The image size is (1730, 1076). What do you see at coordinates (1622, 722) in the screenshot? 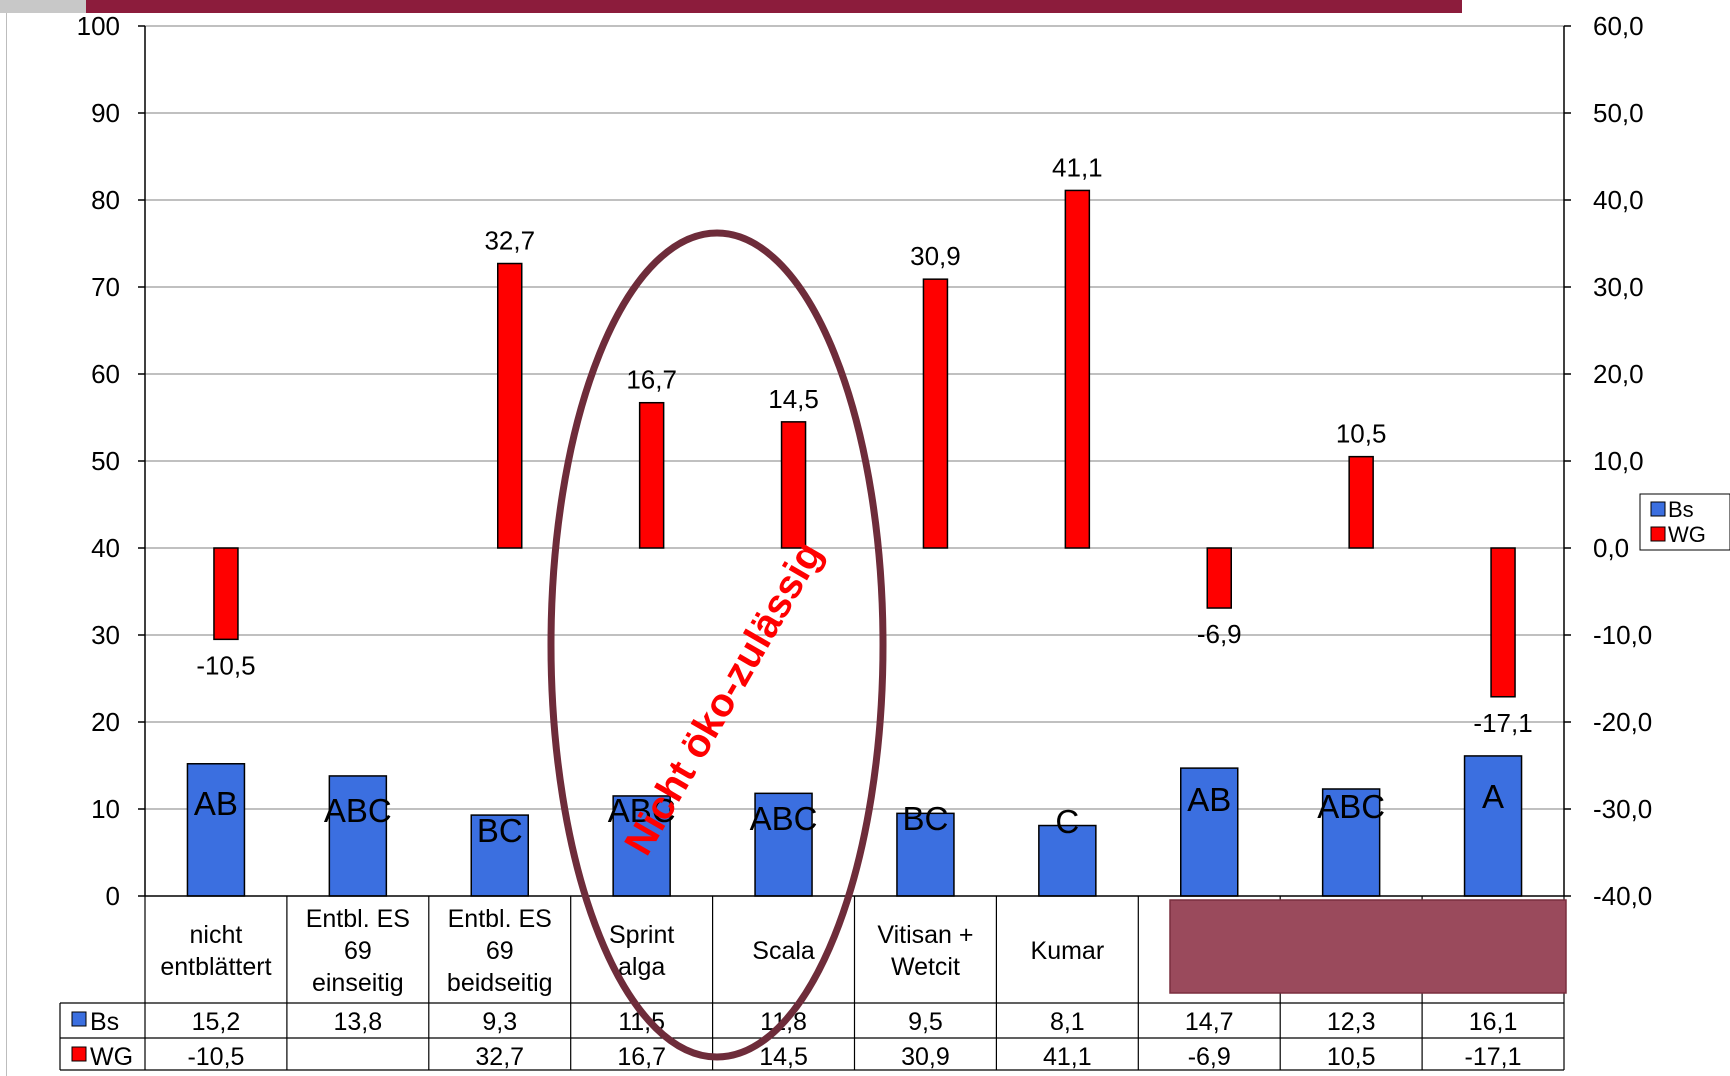
I see `right-tick-label: -20,0` at bounding box center [1622, 722].